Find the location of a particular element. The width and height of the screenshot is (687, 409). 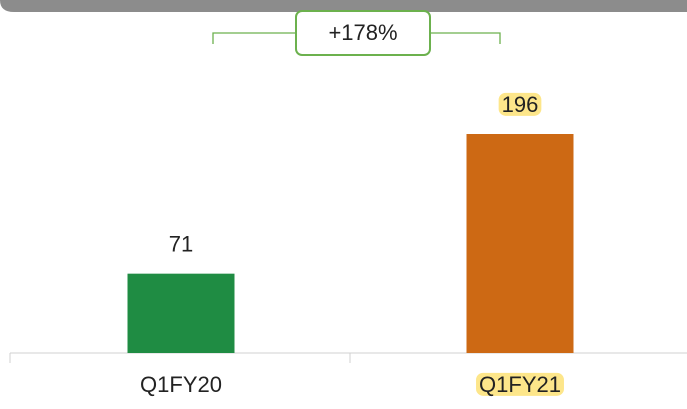

x-tick-label: Q1FY20 is located at coordinates (181, 384).